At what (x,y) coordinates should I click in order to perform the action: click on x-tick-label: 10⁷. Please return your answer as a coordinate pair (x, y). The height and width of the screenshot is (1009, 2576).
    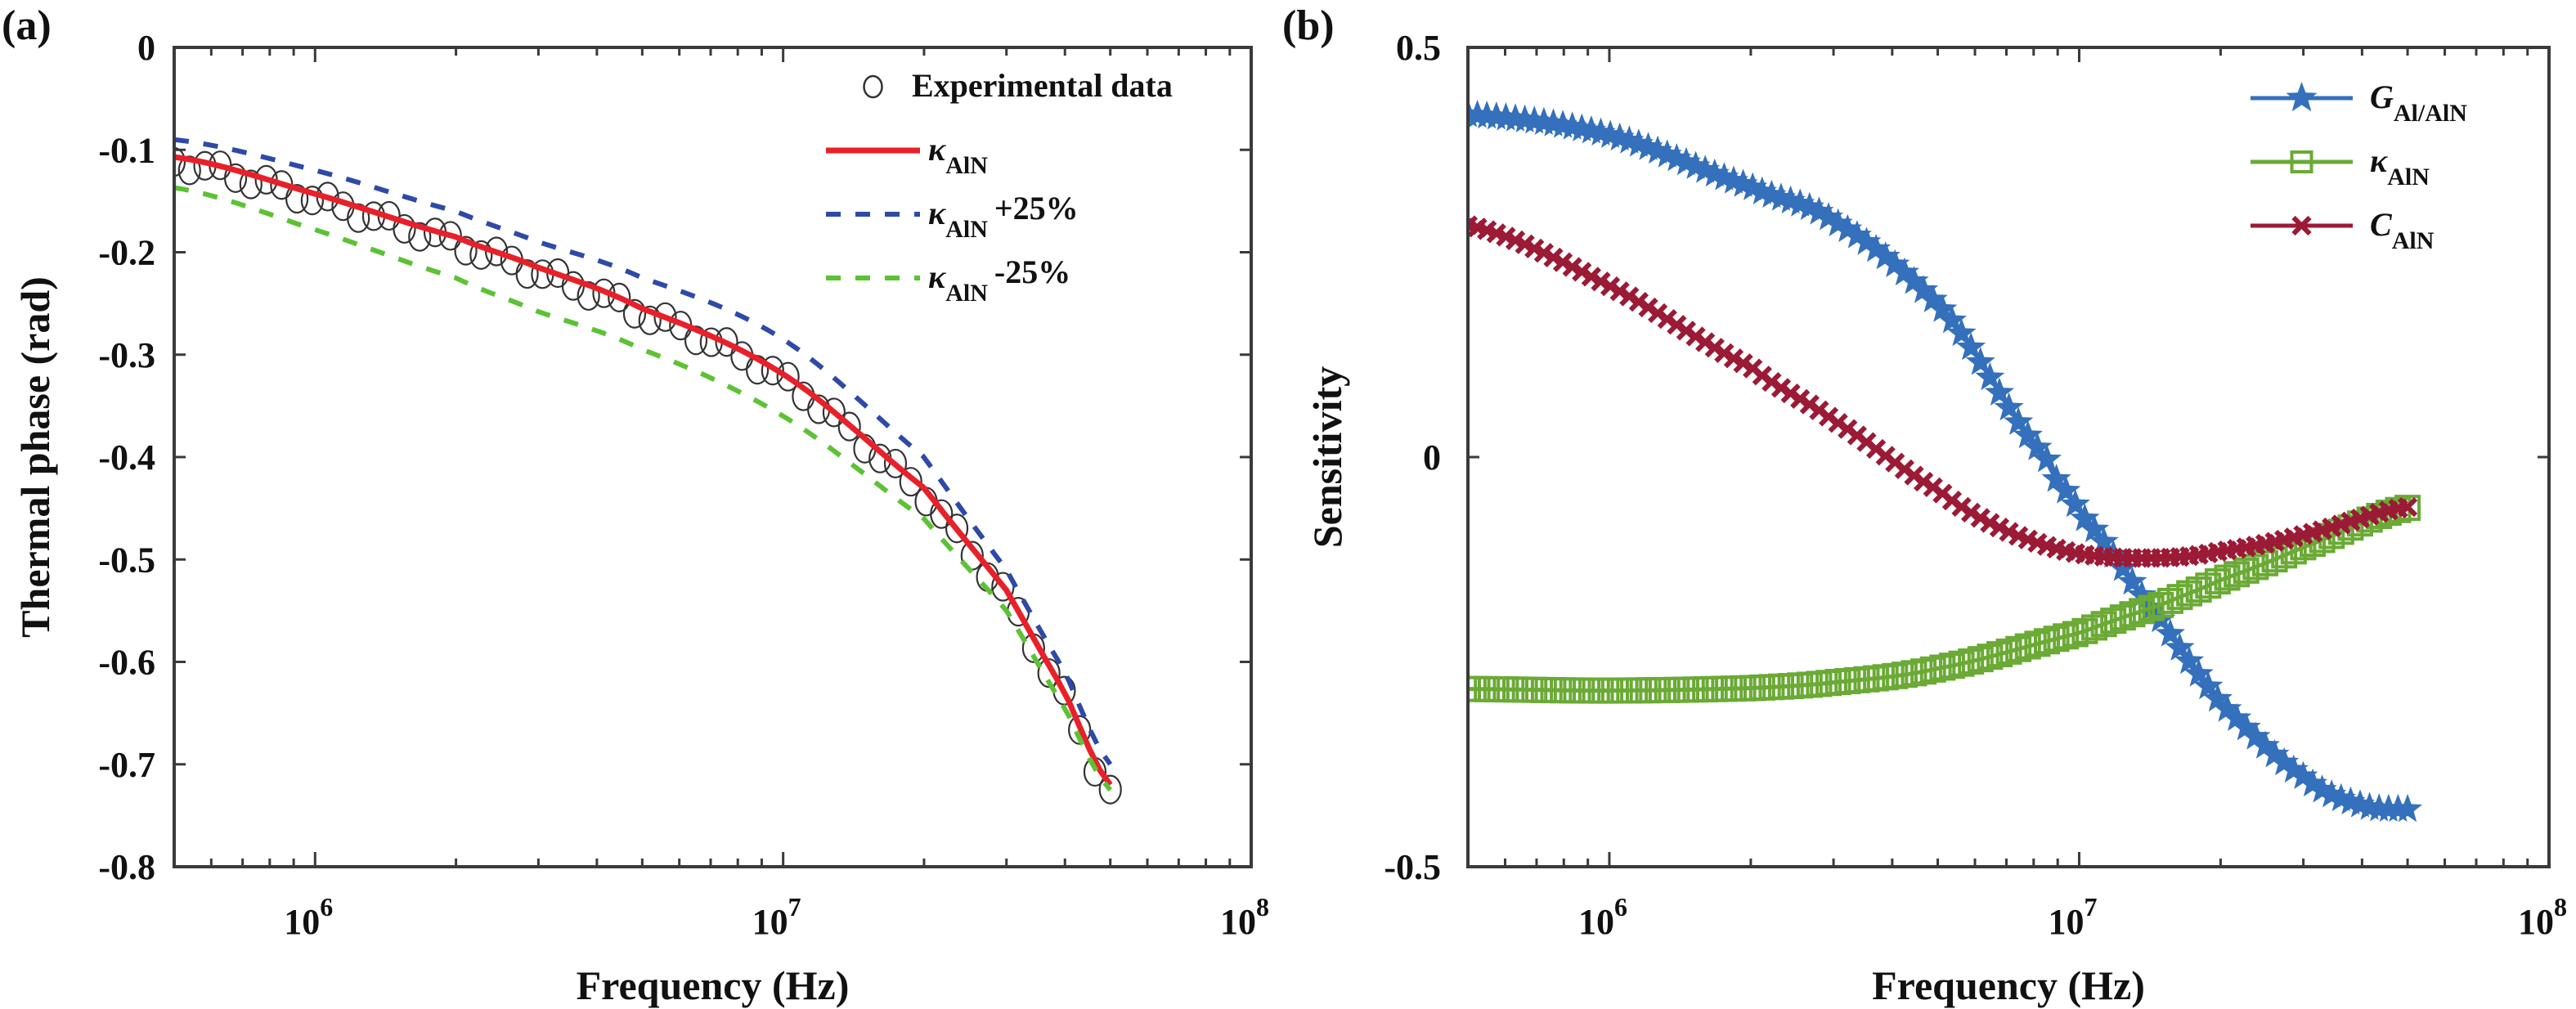
    Looking at the image, I should click on (776, 917).